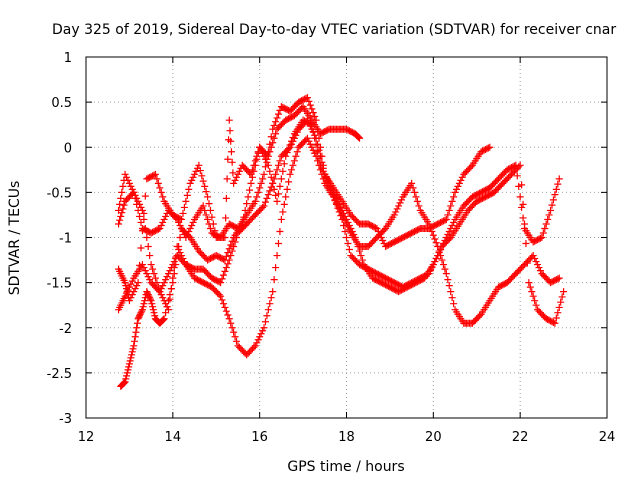 The width and height of the screenshot is (640, 480). Describe the element at coordinates (59, 374) in the screenshot. I see `y-tick-label: -2.5` at that location.